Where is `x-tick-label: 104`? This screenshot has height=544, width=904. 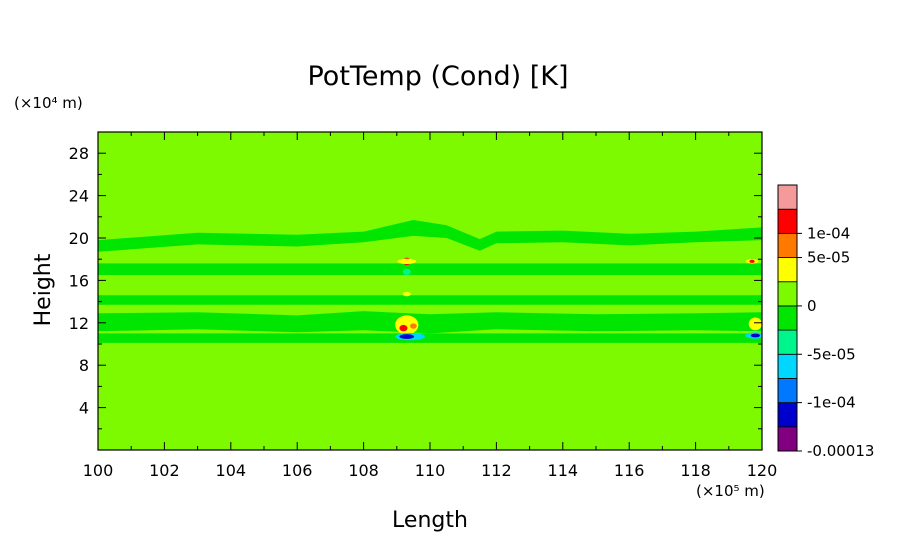
x-tick-label: 104 is located at coordinates (231, 470).